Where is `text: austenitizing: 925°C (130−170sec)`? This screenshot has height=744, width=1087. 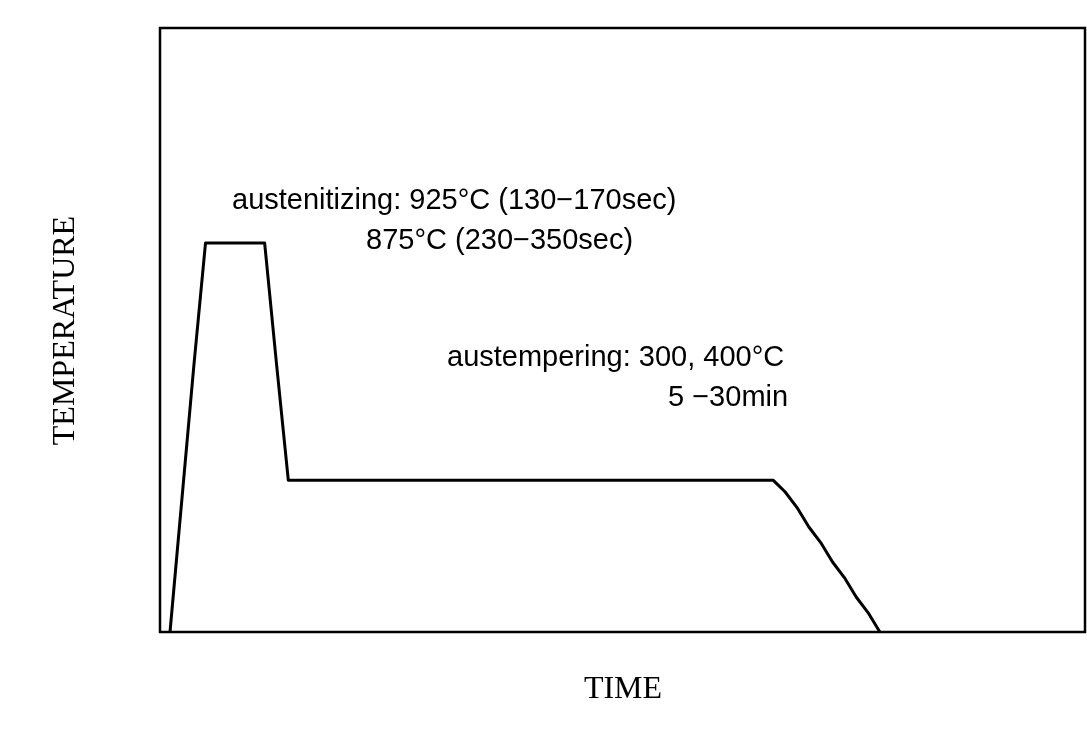
text: austenitizing: 925°C (130−170sec) is located at coordinates (454, 199).